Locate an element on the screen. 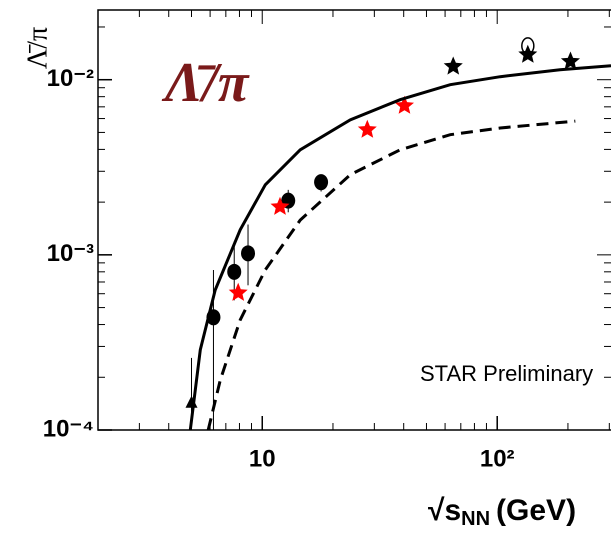  y-tick-label: 10⁻² is located at coordinates (70, 78).